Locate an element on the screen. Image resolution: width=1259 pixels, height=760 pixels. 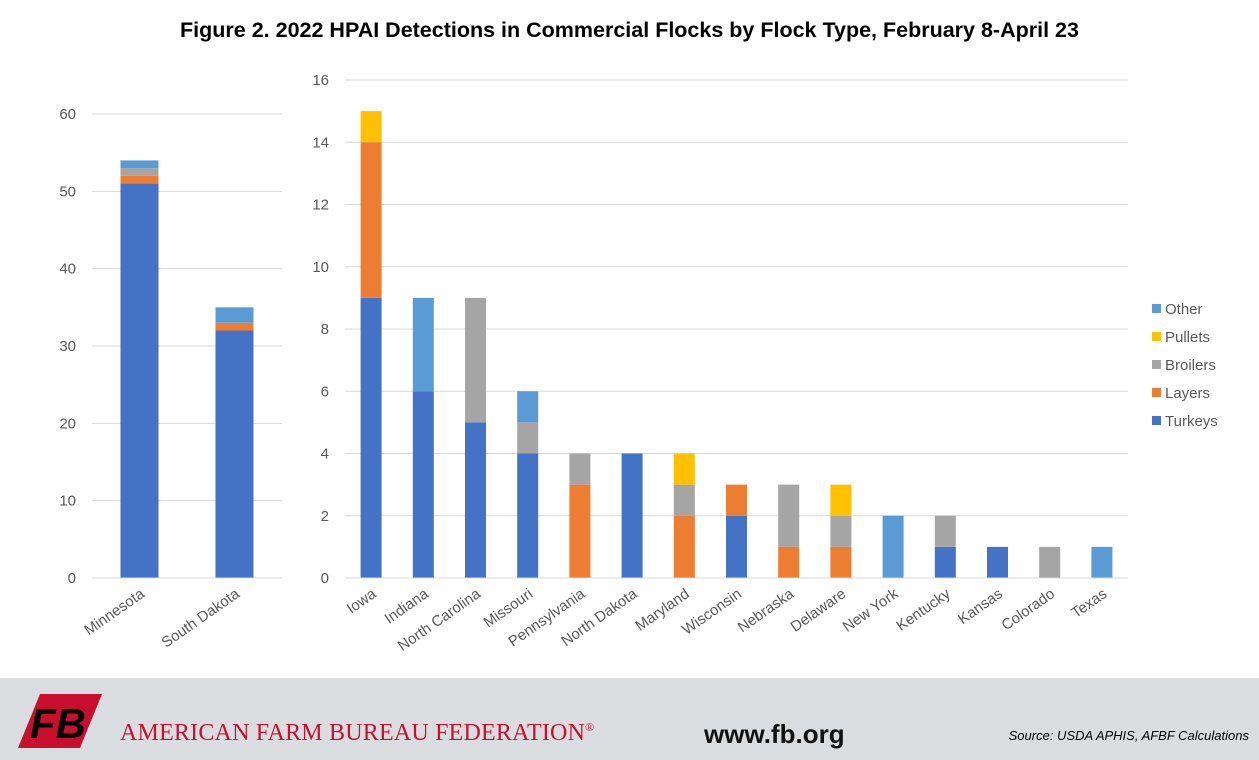
legend-label: Layers is located at coordinates (1187, 393).